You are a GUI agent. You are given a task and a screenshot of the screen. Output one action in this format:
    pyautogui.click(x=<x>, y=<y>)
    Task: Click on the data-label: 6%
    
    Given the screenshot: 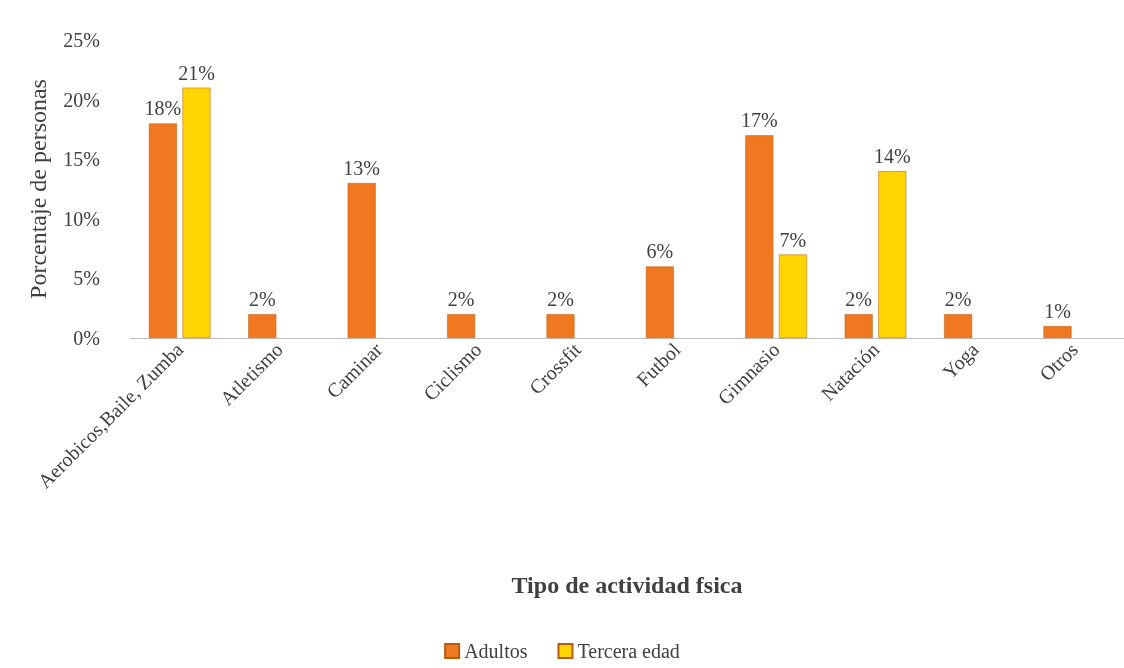 What is the action you would take?
    pyautogui.click(x=660, y=251)
    